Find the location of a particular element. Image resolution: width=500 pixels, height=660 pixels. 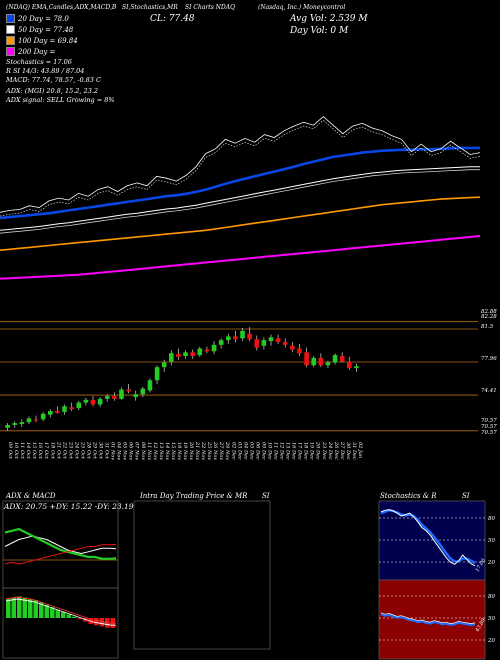

date-label: 16 Dec is located at coordinates (294, 451).